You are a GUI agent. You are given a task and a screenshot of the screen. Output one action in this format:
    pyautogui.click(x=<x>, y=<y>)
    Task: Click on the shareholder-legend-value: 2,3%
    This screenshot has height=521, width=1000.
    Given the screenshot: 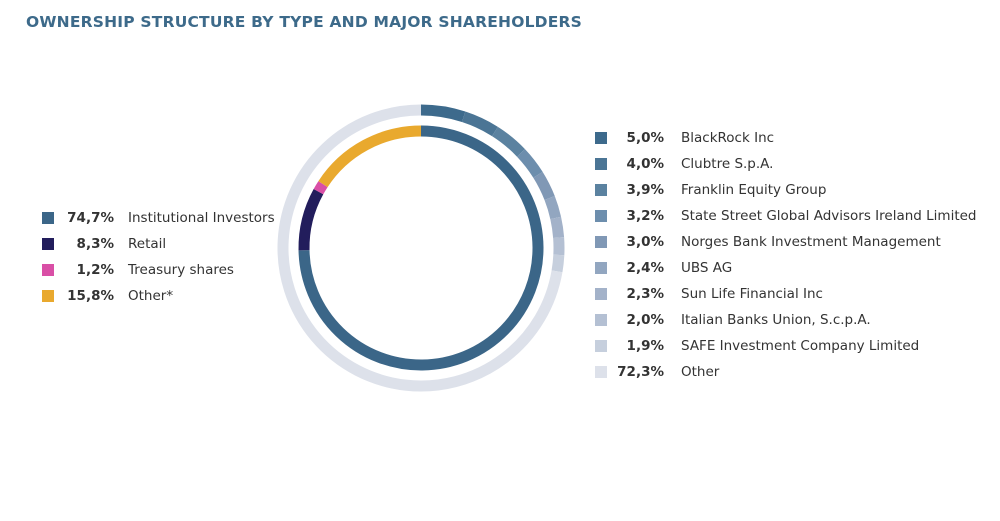 What is the action you would take?
    pyautogui.click(x=645, y=294)
    